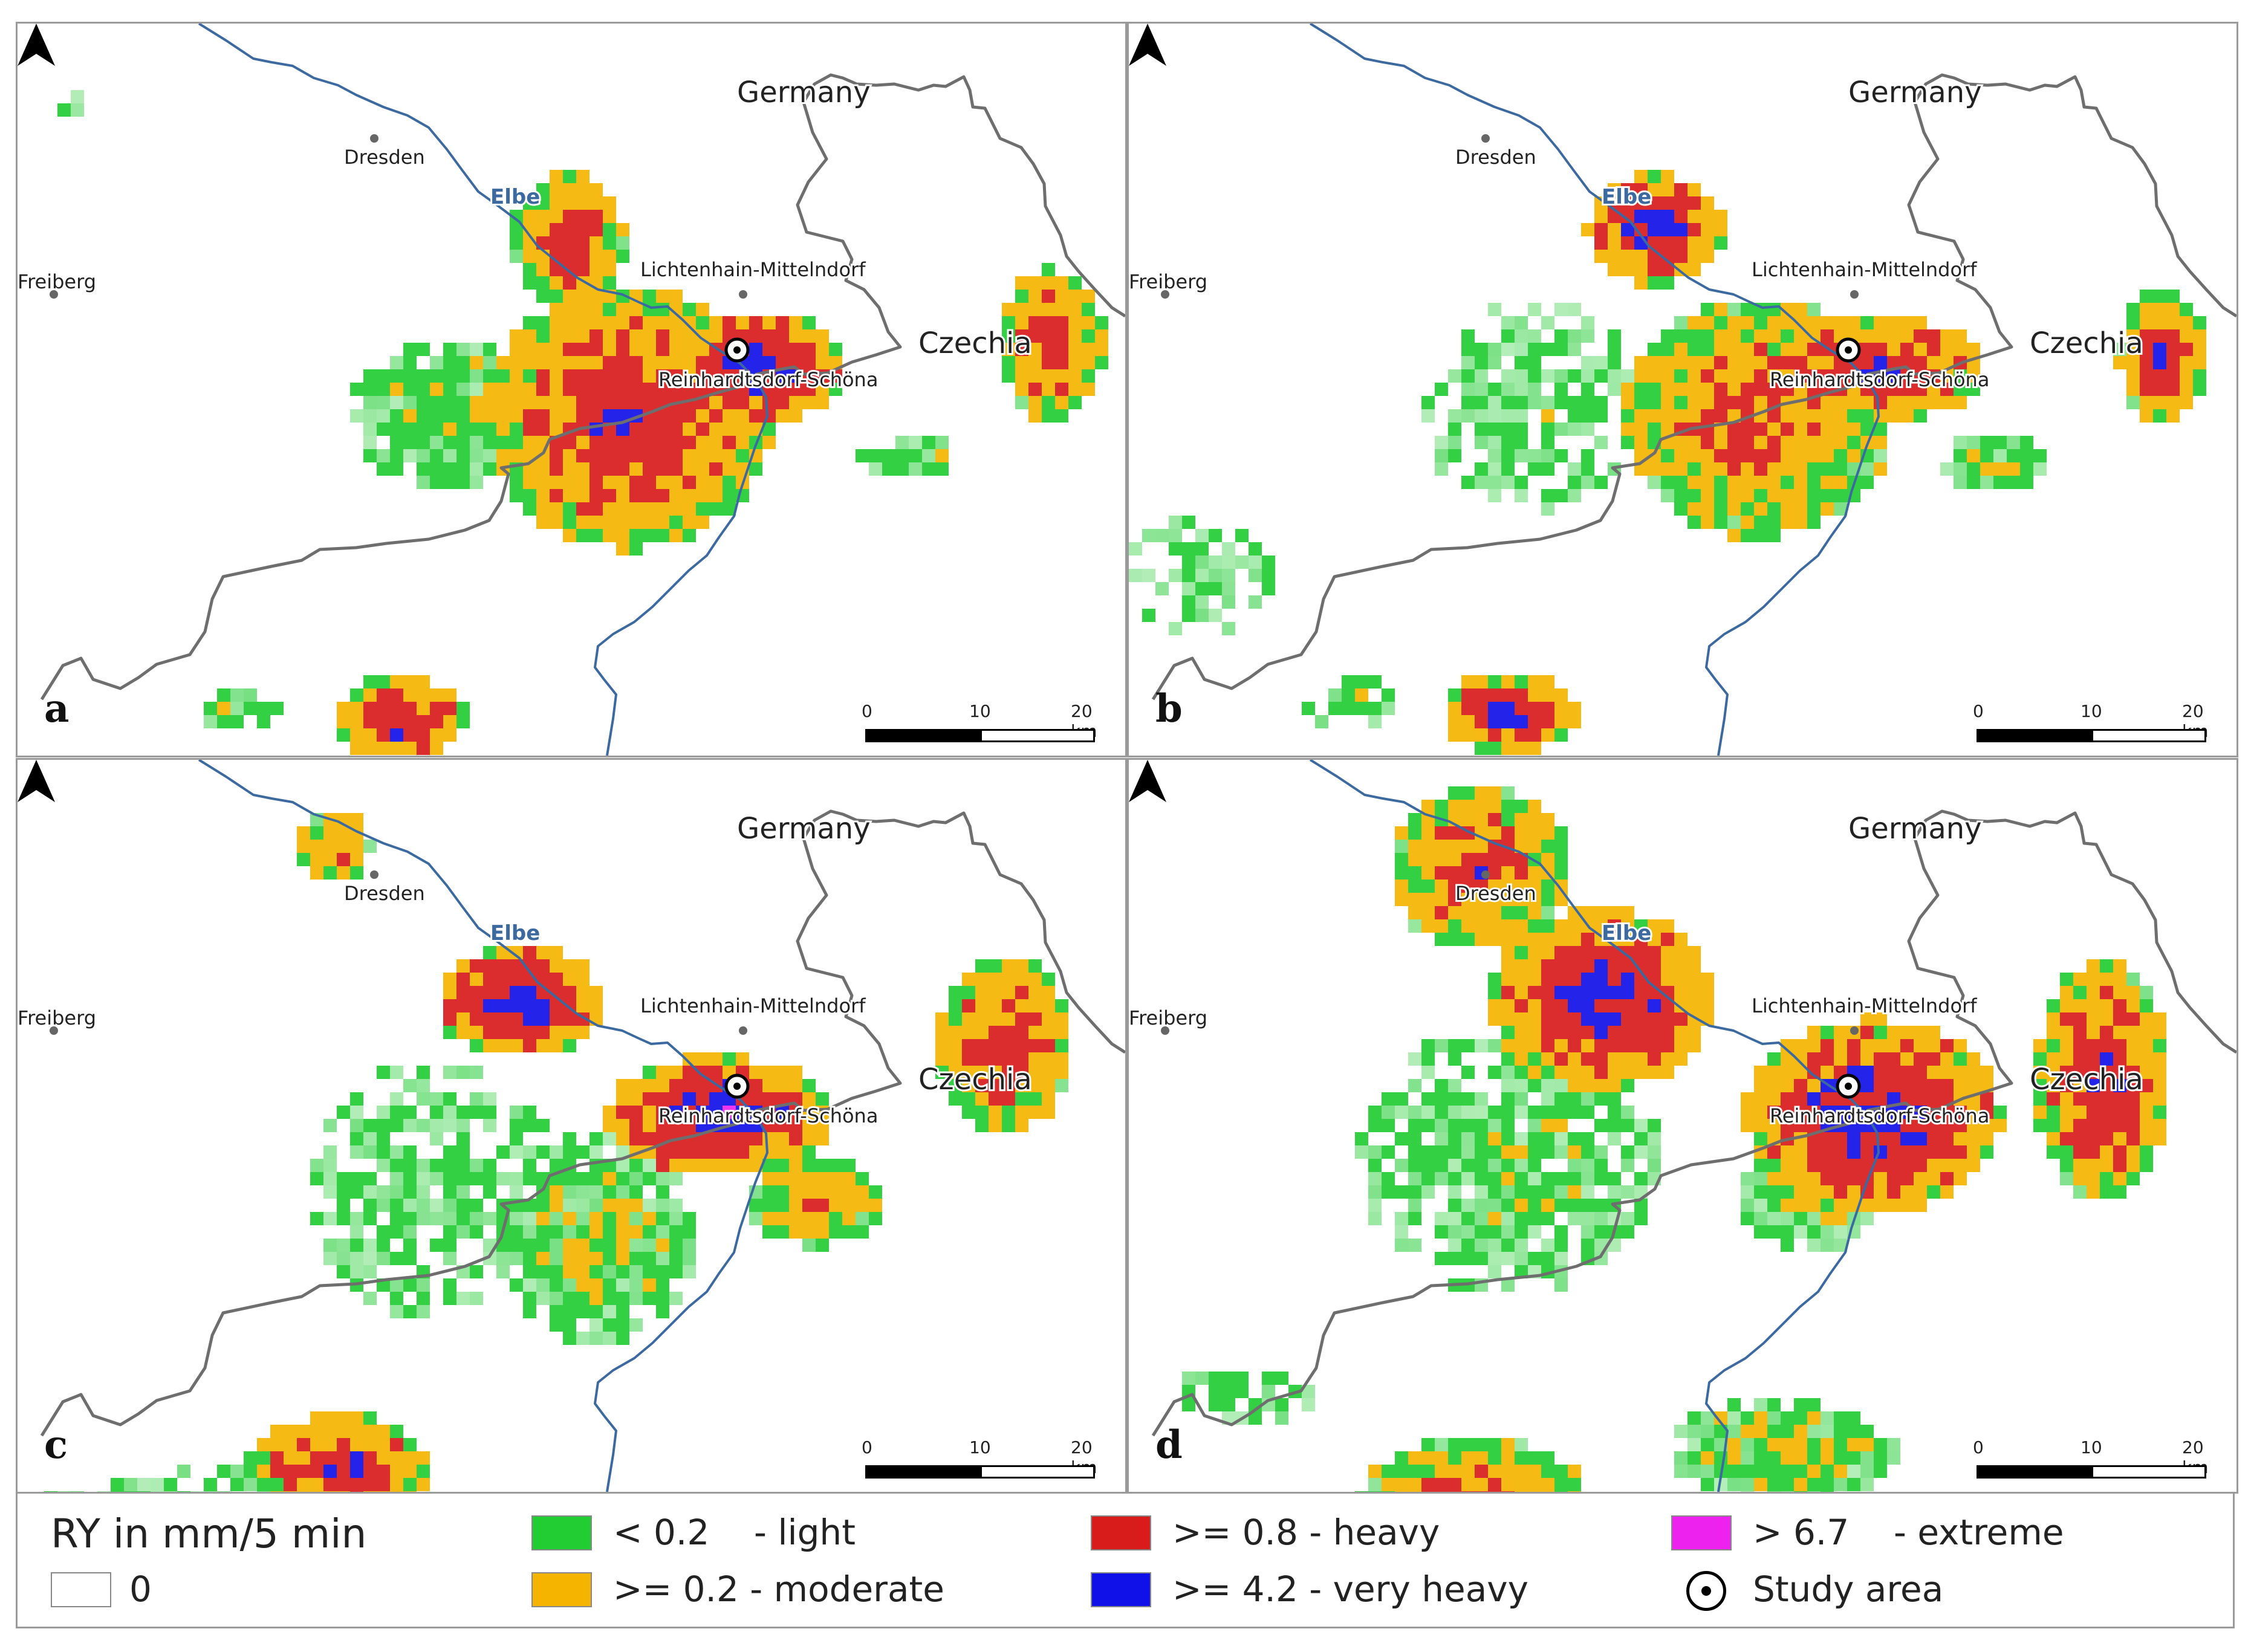 This screenshot has width=2251, height=1652. Describe the element at coordinates (1169, 708) in the screenshot. I see `panel-letter: b` at that location.